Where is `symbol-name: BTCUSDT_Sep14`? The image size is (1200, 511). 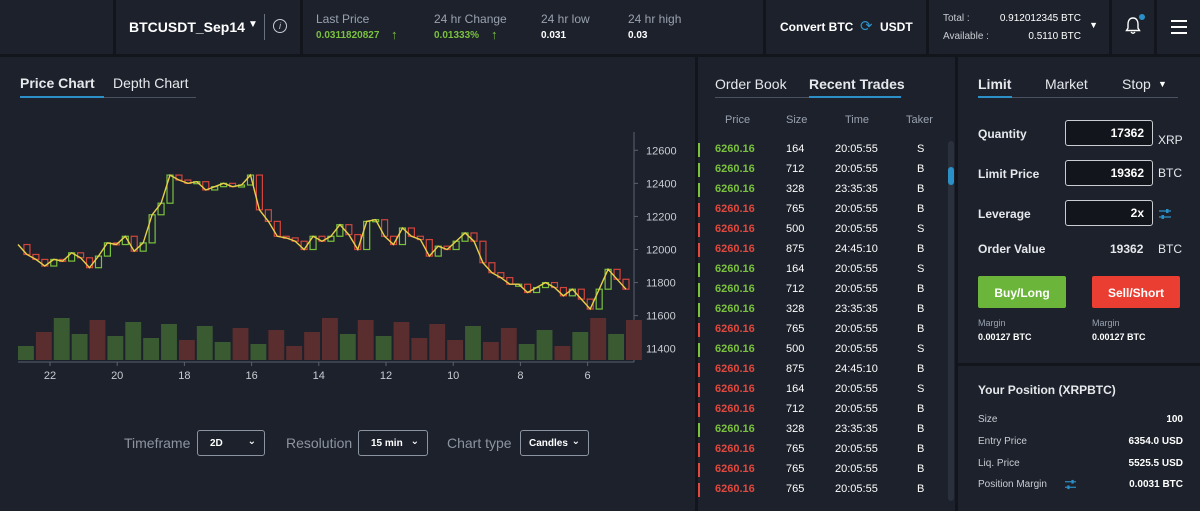 symbol-name: BTCUSDT_Sep14 is located at coordinates (187, 27).